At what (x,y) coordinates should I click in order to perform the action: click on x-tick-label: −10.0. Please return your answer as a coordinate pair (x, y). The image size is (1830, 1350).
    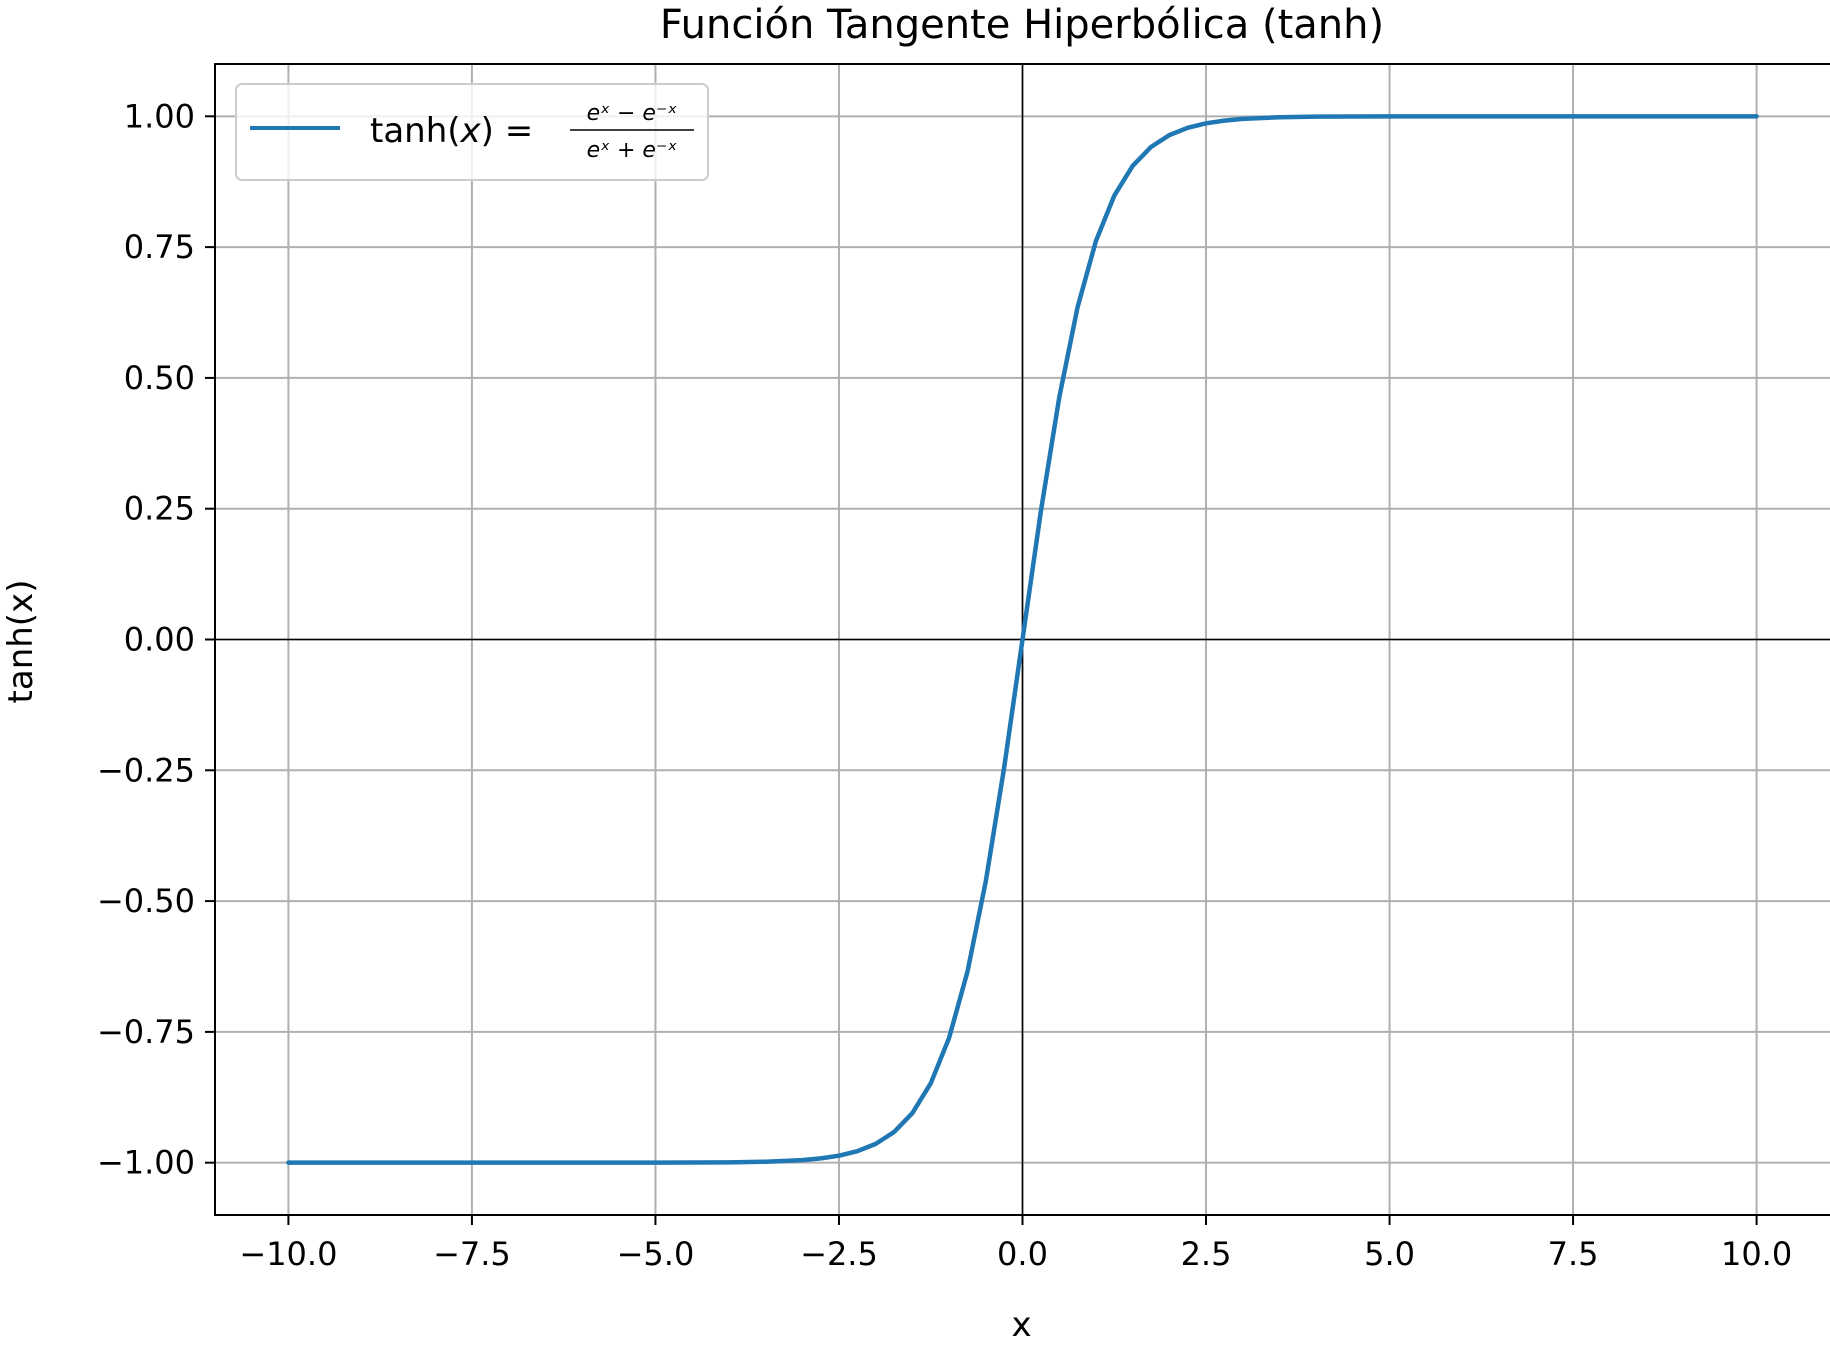
    Looking at the image, I should click on (288, 1254).